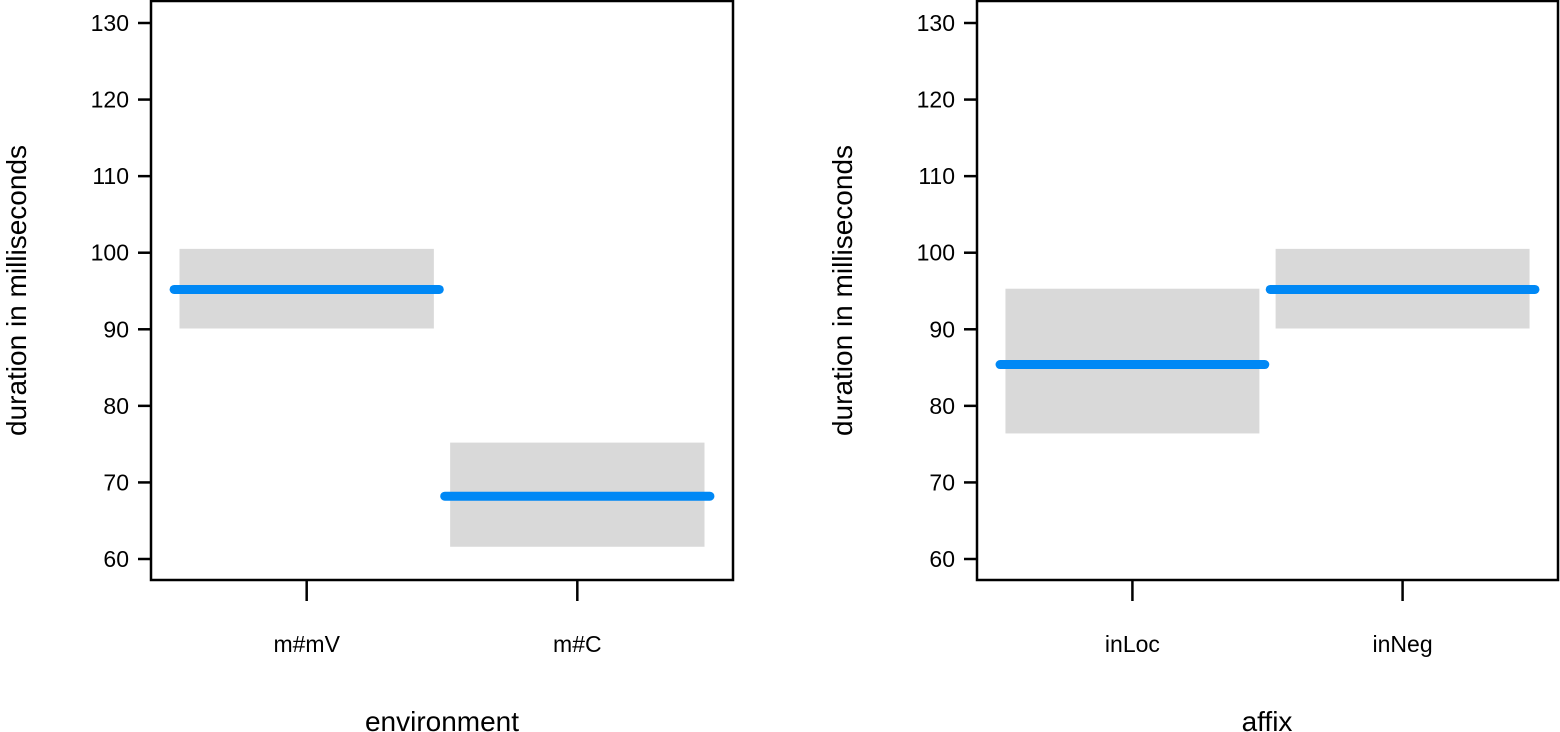  What do you see at coordinates (442, 719) in the screenshot?
I see `x-axis-title: environment` at bounding box center [442, 719].